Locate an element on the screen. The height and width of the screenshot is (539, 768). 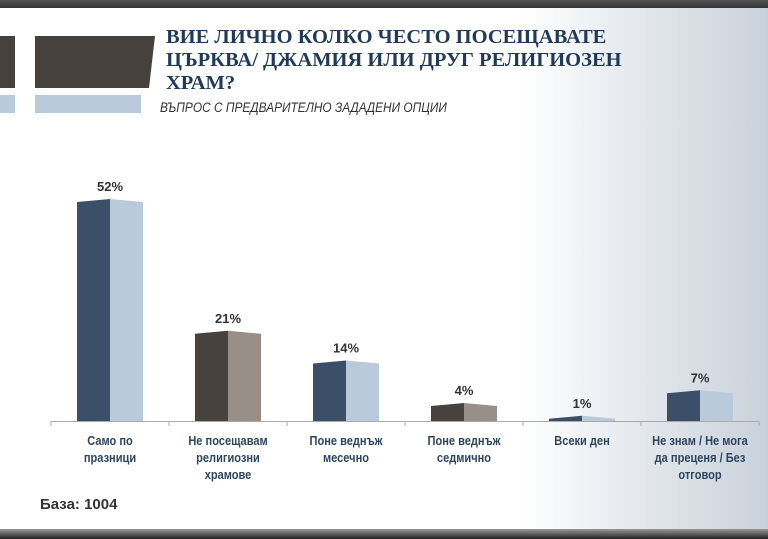
header-block-light is located at coordinates (88, 104).